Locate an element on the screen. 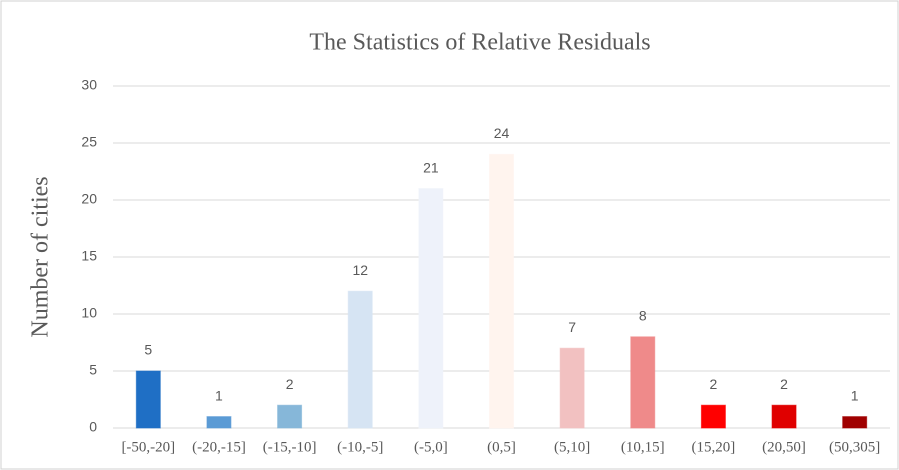 This screenshot has width=899, height=470. x-tick-label: (5,10] is located at coordinates (572, 447).